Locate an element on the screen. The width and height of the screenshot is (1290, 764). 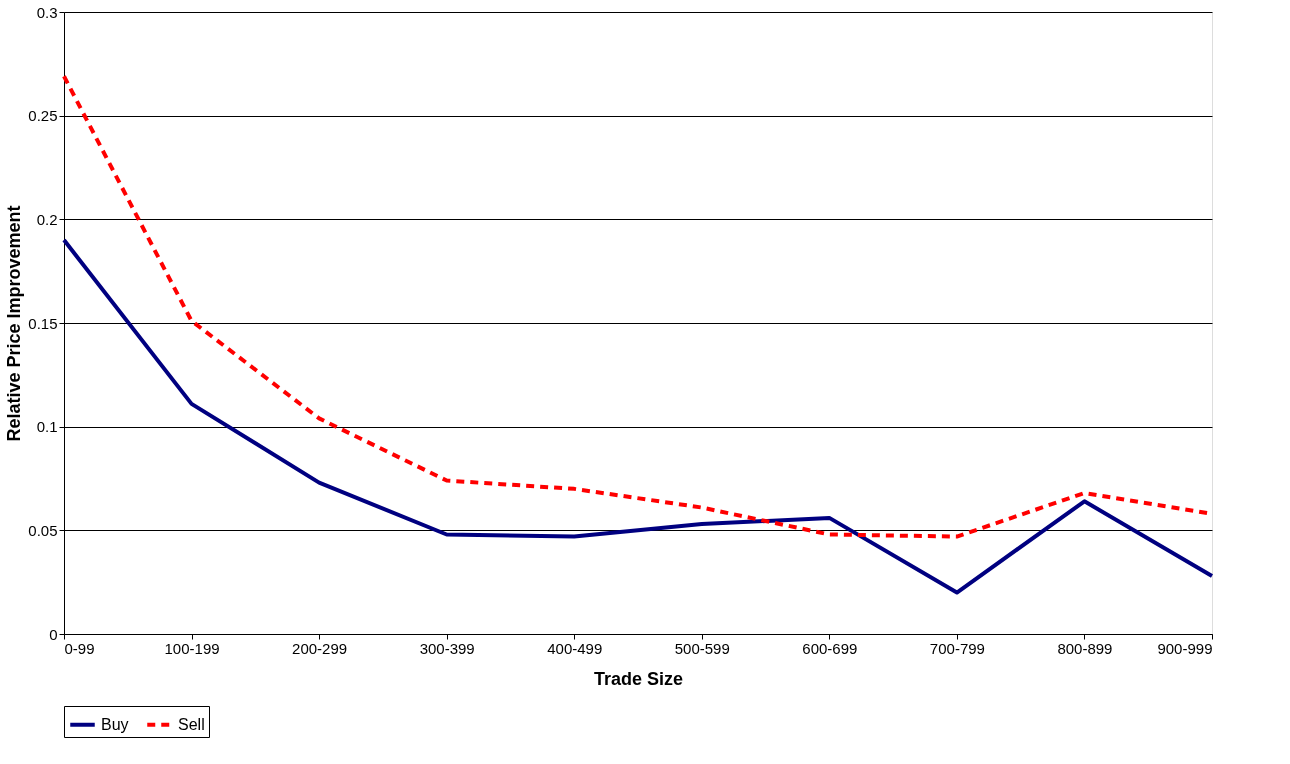
x-tick-label: 600-699 is located at coordinates (830, 648).